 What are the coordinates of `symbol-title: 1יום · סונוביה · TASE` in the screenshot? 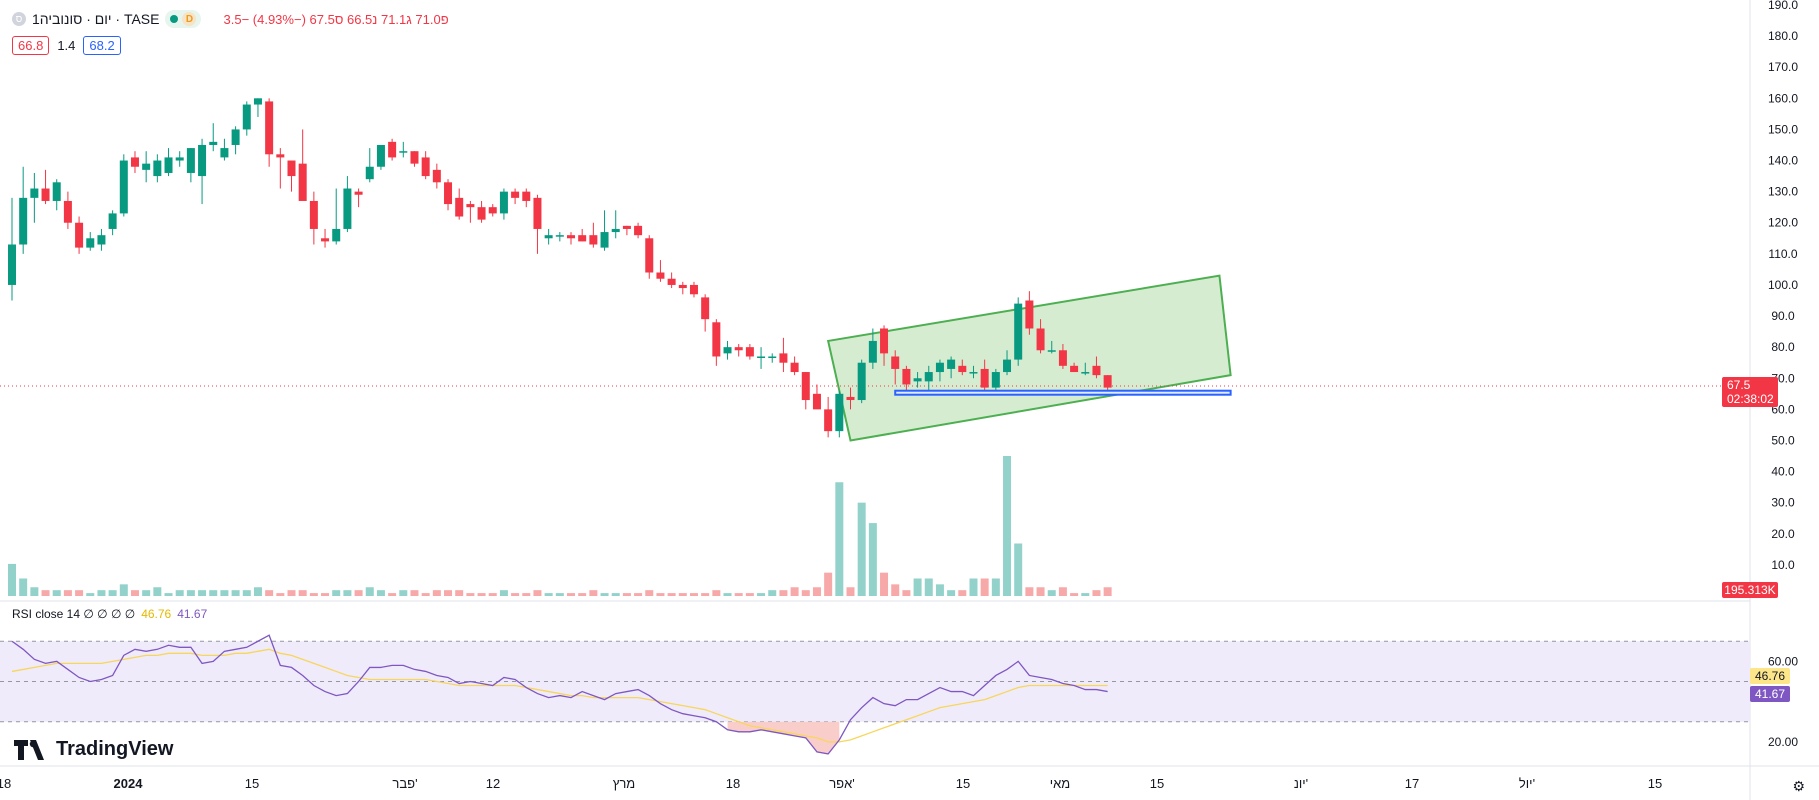 It's located at (96, 19).